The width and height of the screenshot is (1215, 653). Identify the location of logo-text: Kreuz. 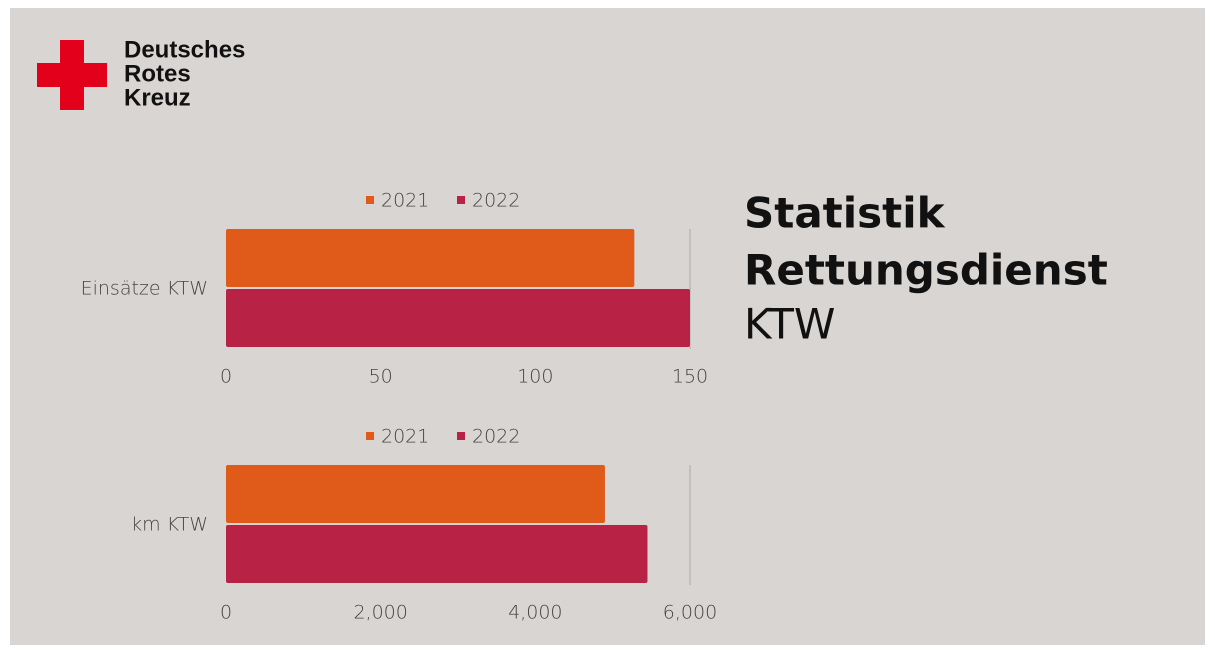
(157, 97).